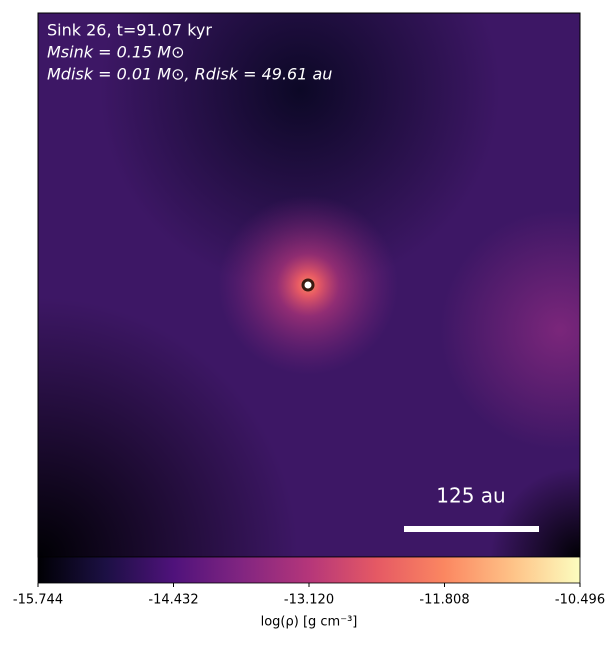 The image size is (615, 648). What do you see at coordinates (470, 496) in the screenshot?
I see `scale-bar-label: 125 au` at bounding box center [470, 496].